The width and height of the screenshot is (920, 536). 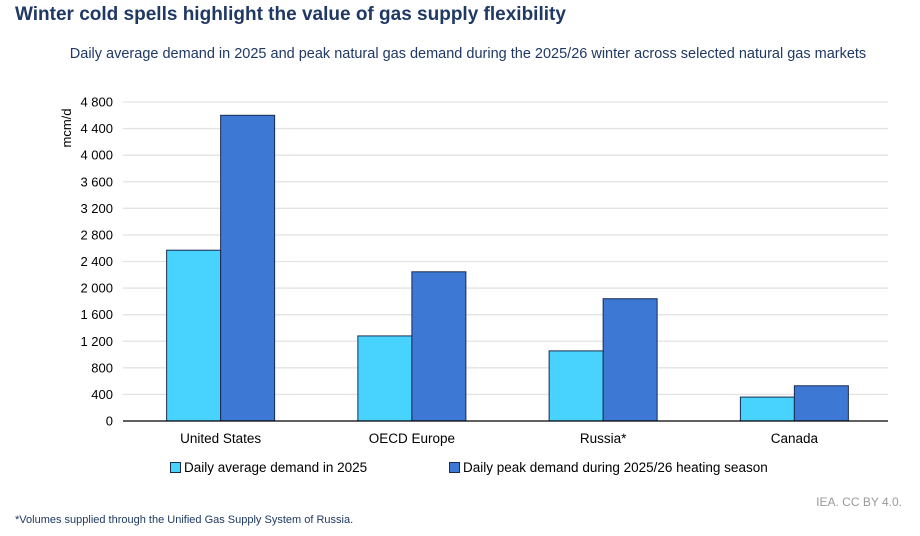 I want to click on legend-swatch-average, so click(x=175, y=467).